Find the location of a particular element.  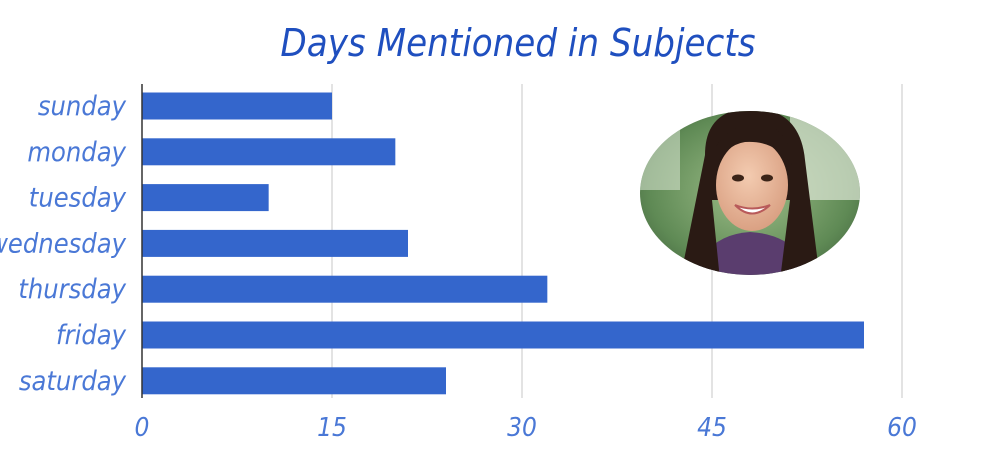

bar-tuesday is located at coordinates (205, 198).